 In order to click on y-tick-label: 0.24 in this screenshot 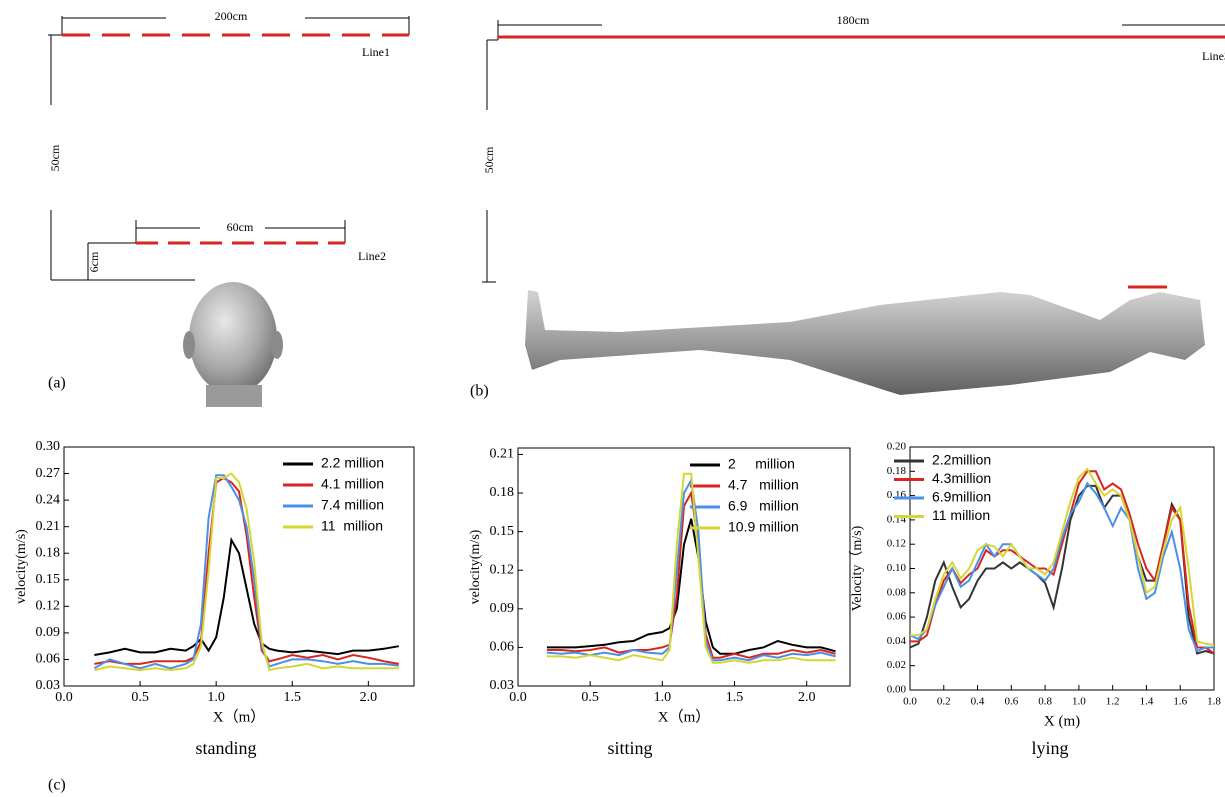, I will do `click(48, 499)`.